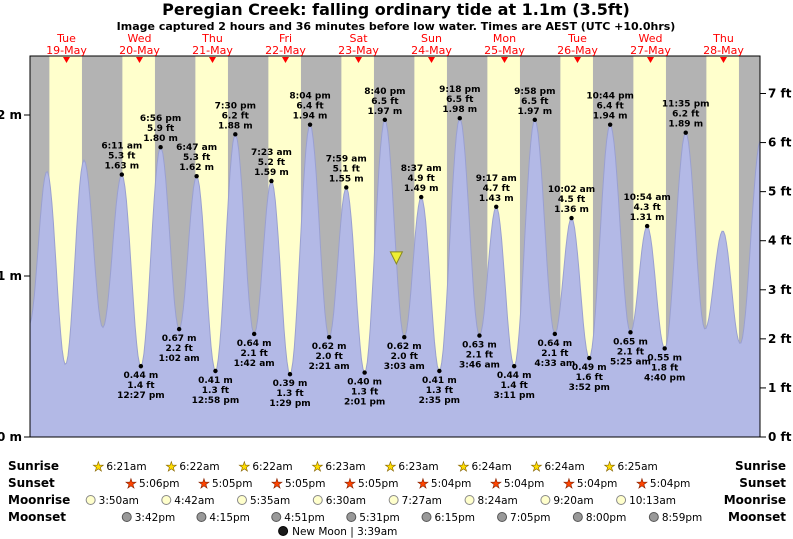  Describe the element at coordinates (459, 90) in the screenshot. I see `high-tide-time: 9:18 pm` at that location.